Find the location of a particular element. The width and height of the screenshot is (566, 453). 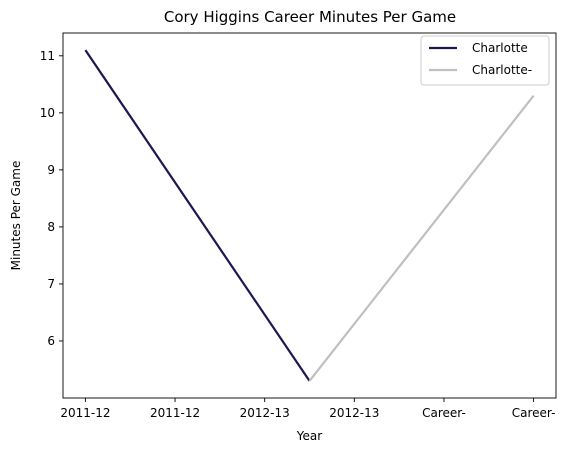

x-axis-label: Year is located at coordinates (309, 436).